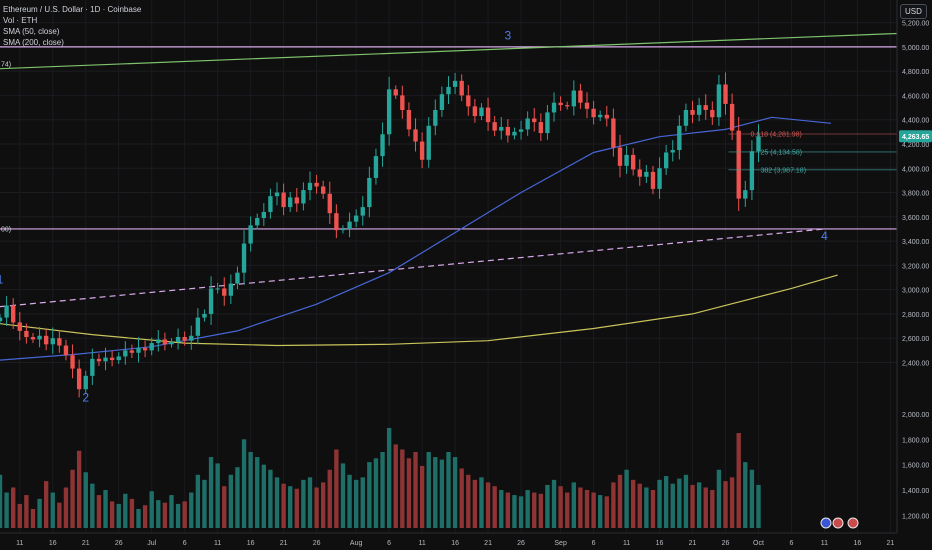 This screenshot has width=932, height=550. Describe the element at coordinates (33, 42) in the screenshot. I see `sma200-indicator-label: SMA (200, close)` at that location.